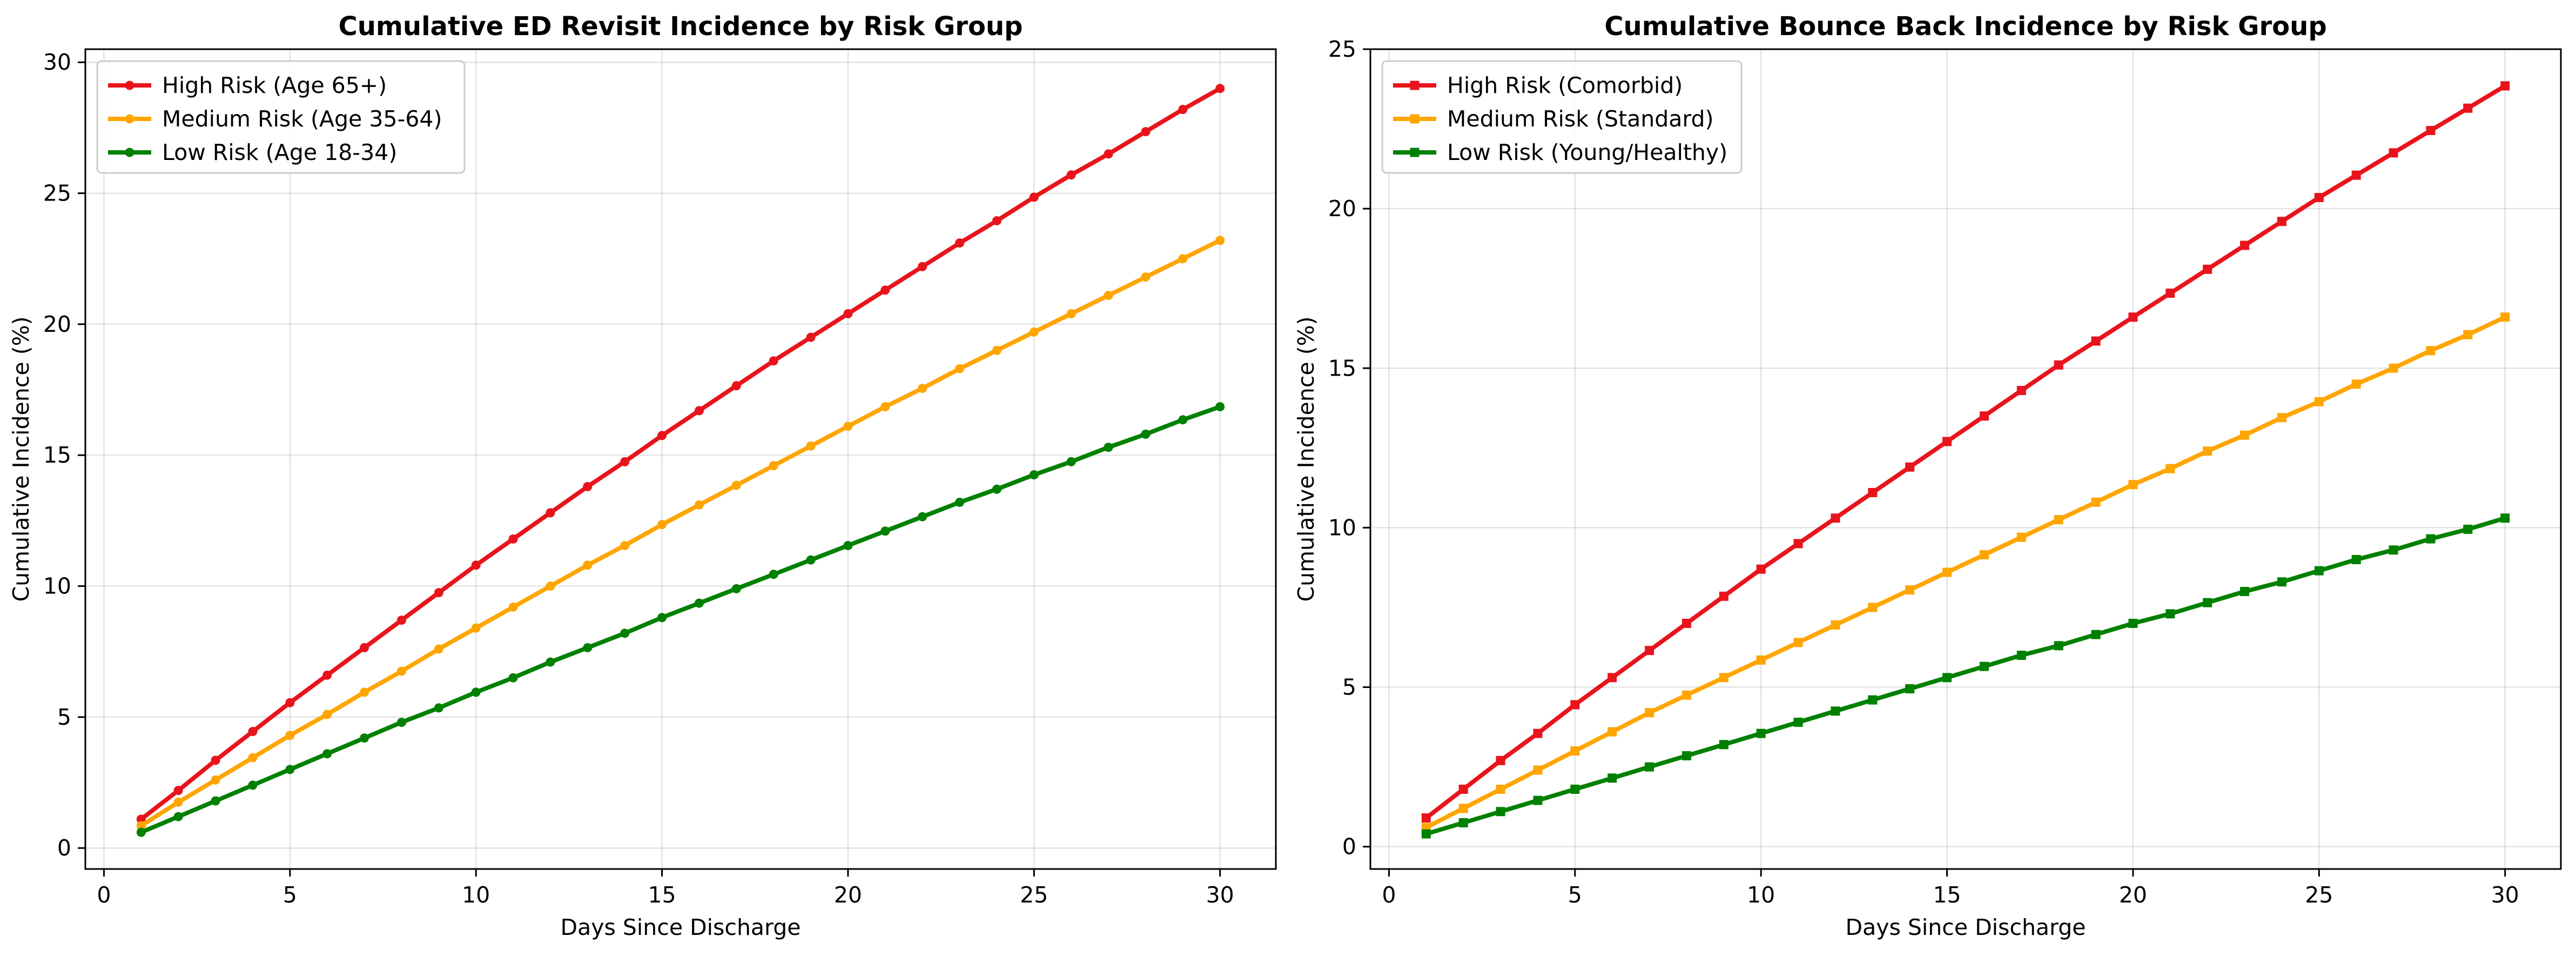  Describe the element at coordinates (1562, 117) in the screenshot. I see `legend-box` at that location.